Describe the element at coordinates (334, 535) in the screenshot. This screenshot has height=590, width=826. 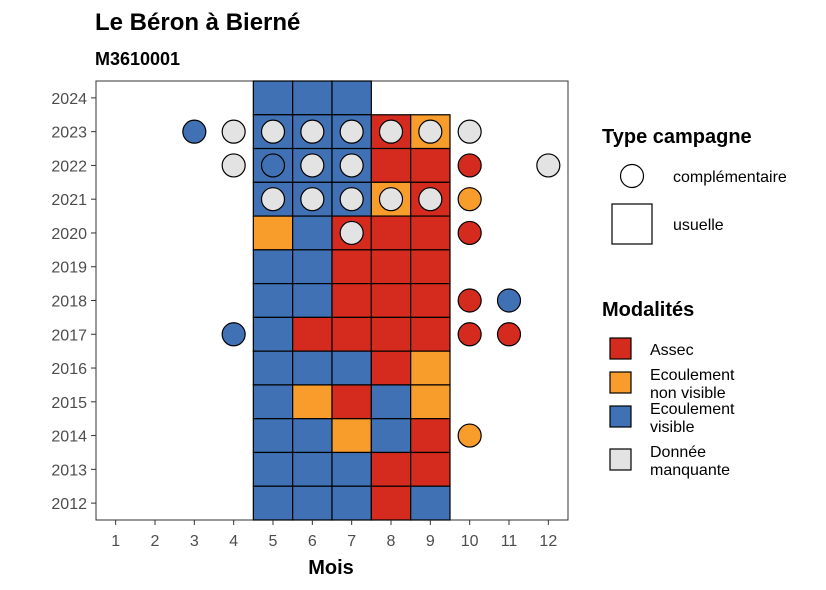
I see `x-axis: 1 2 3 4 5 6 7 8 9 10 11 12` at that location.